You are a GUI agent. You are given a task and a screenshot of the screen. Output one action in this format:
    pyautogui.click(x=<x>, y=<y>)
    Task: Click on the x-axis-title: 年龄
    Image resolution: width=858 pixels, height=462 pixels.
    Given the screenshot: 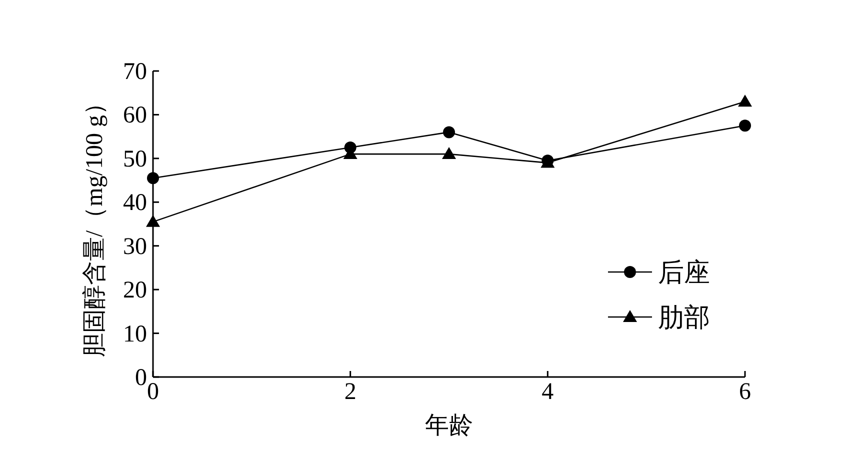 What is the action you would take?
    pyautogui.click(x=449, y=426)
    